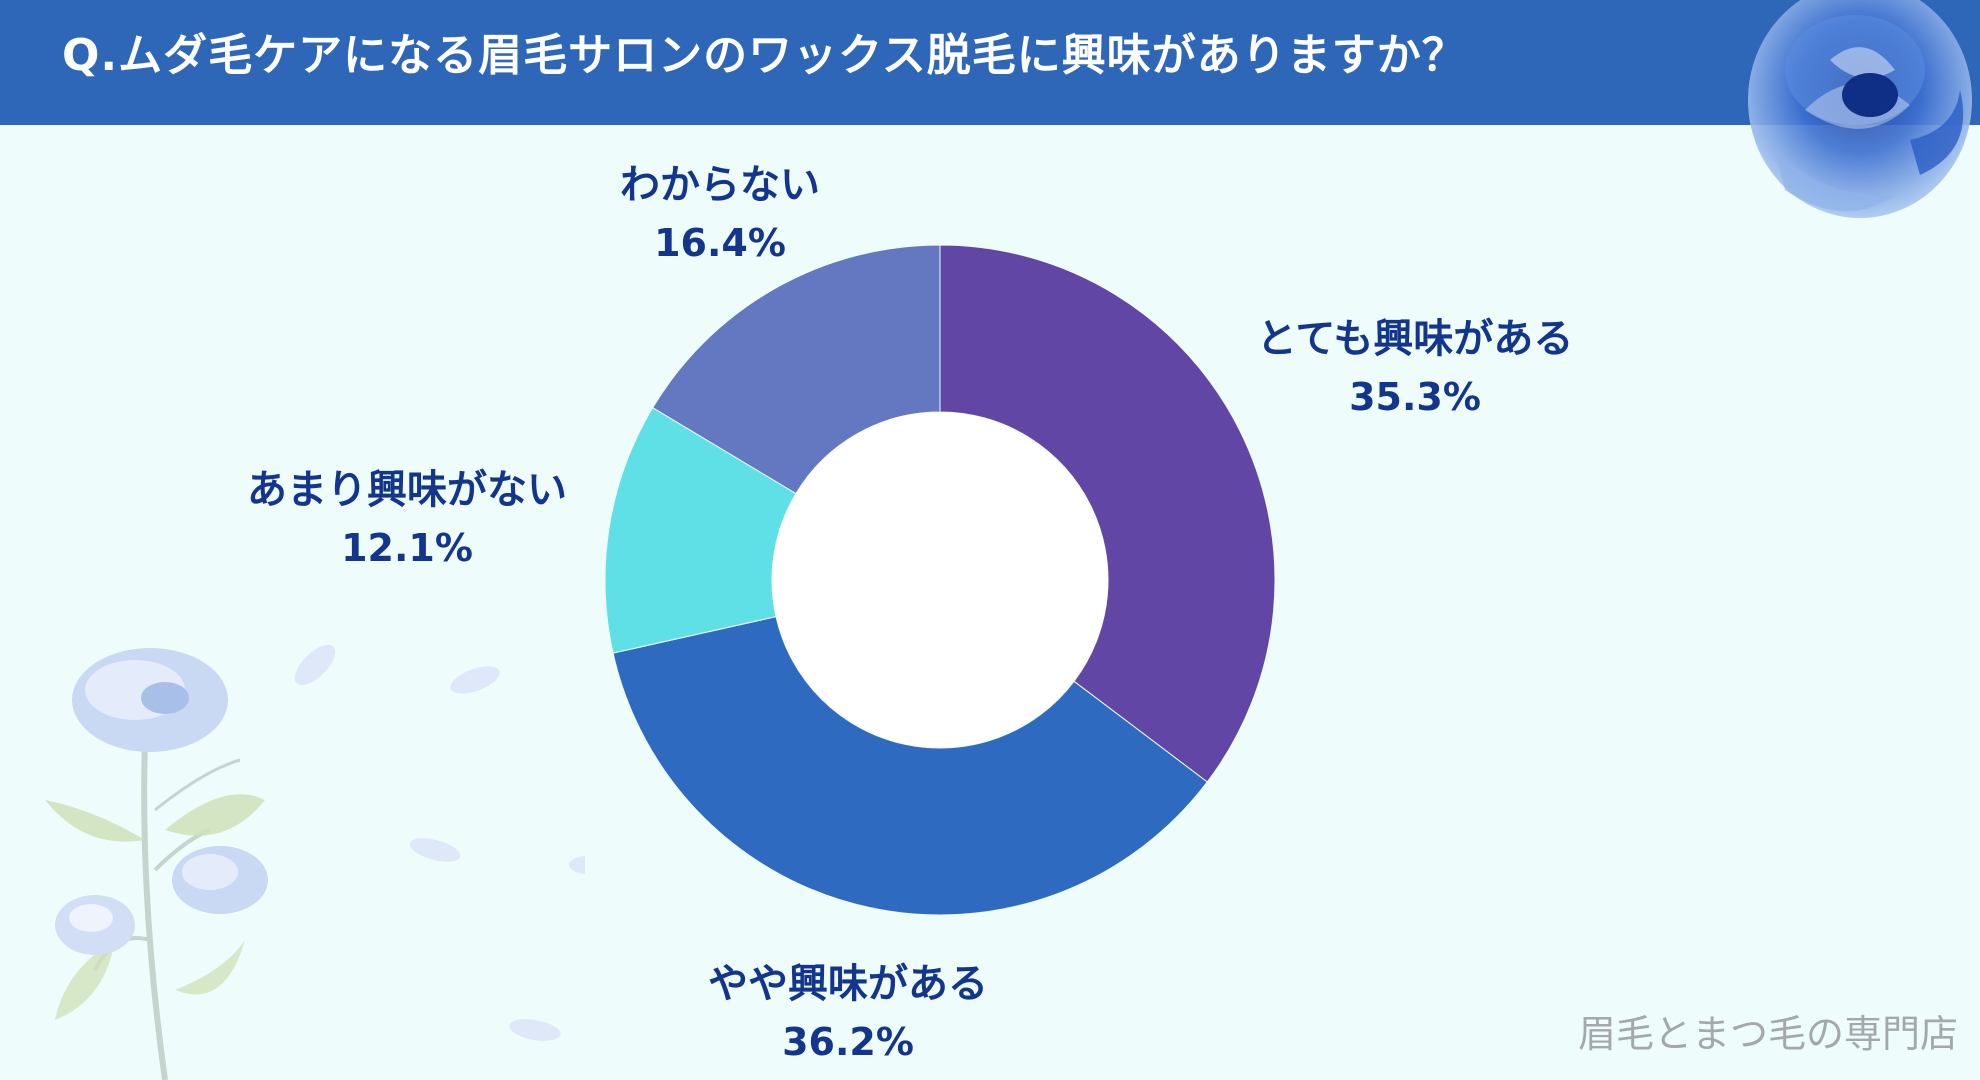 This screenshot has width=1980, height=1080. I want to click on blue-rose-branch-icon, so click(315, 862).